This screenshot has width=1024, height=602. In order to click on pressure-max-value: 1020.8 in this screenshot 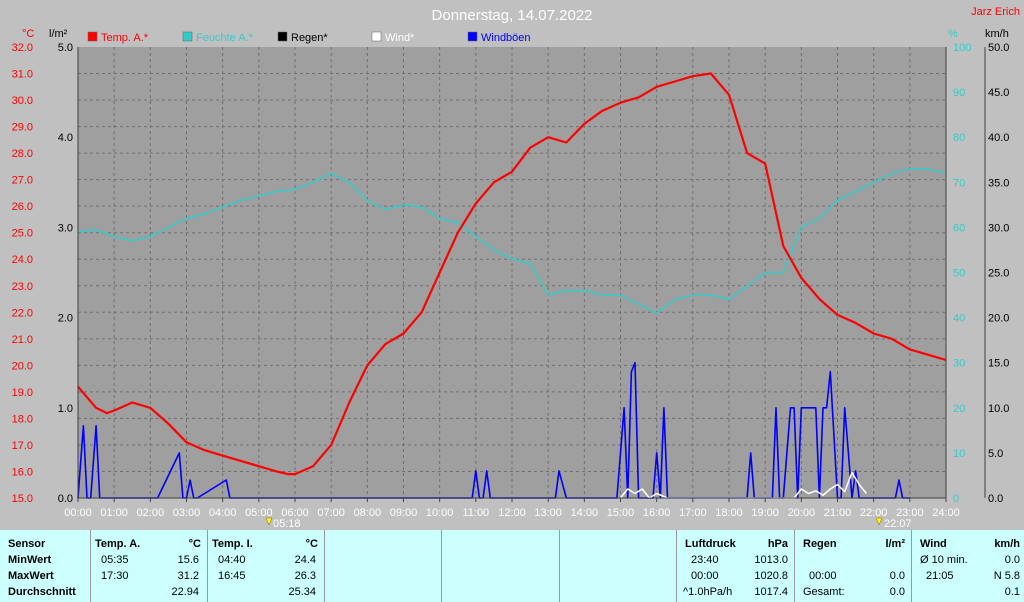, I will do `click(771, 576)`.